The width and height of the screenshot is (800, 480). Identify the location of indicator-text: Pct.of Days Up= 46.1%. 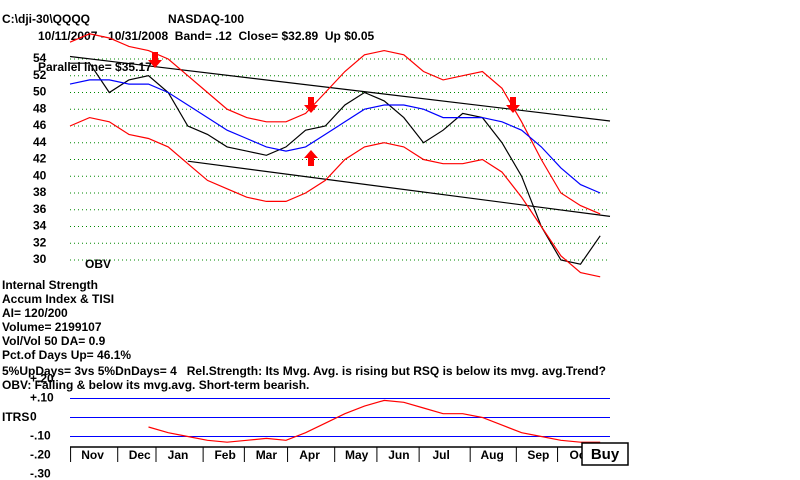
(66, 355).